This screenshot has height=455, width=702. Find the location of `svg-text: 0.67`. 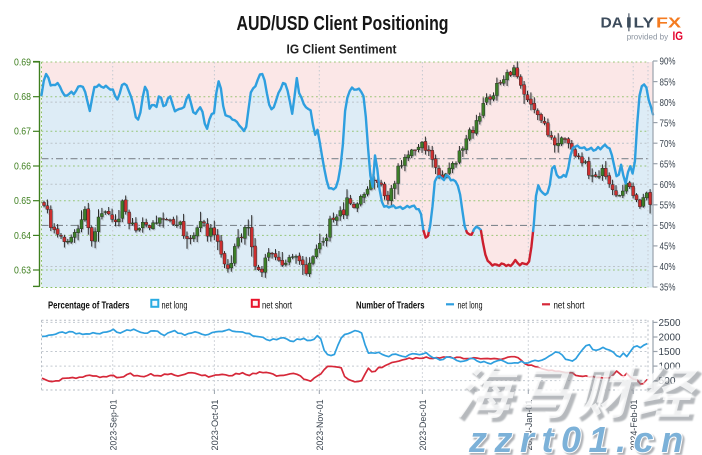

svg-text: 0.67 is located at coordinates (22, 132).